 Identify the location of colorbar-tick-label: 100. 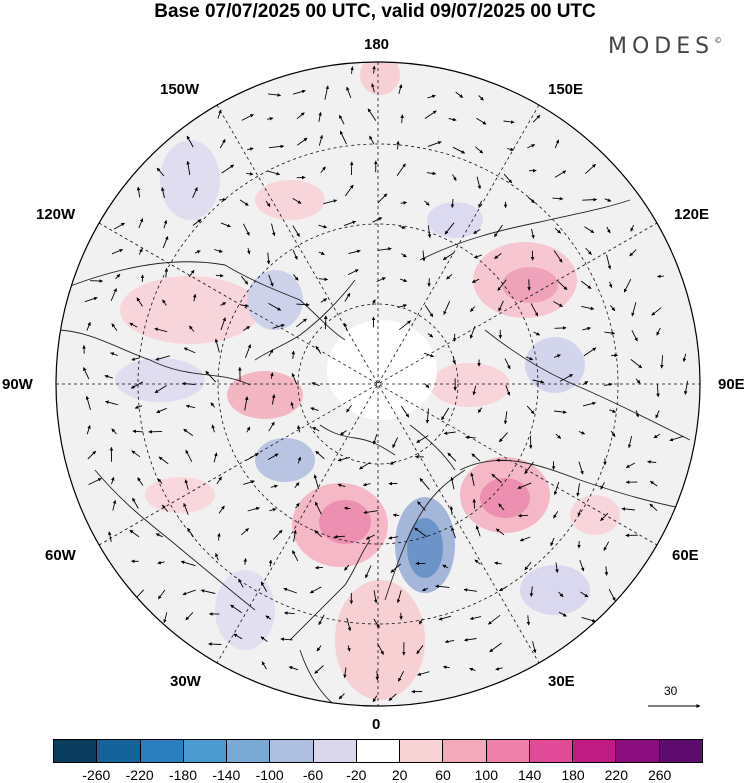
(486, 775).